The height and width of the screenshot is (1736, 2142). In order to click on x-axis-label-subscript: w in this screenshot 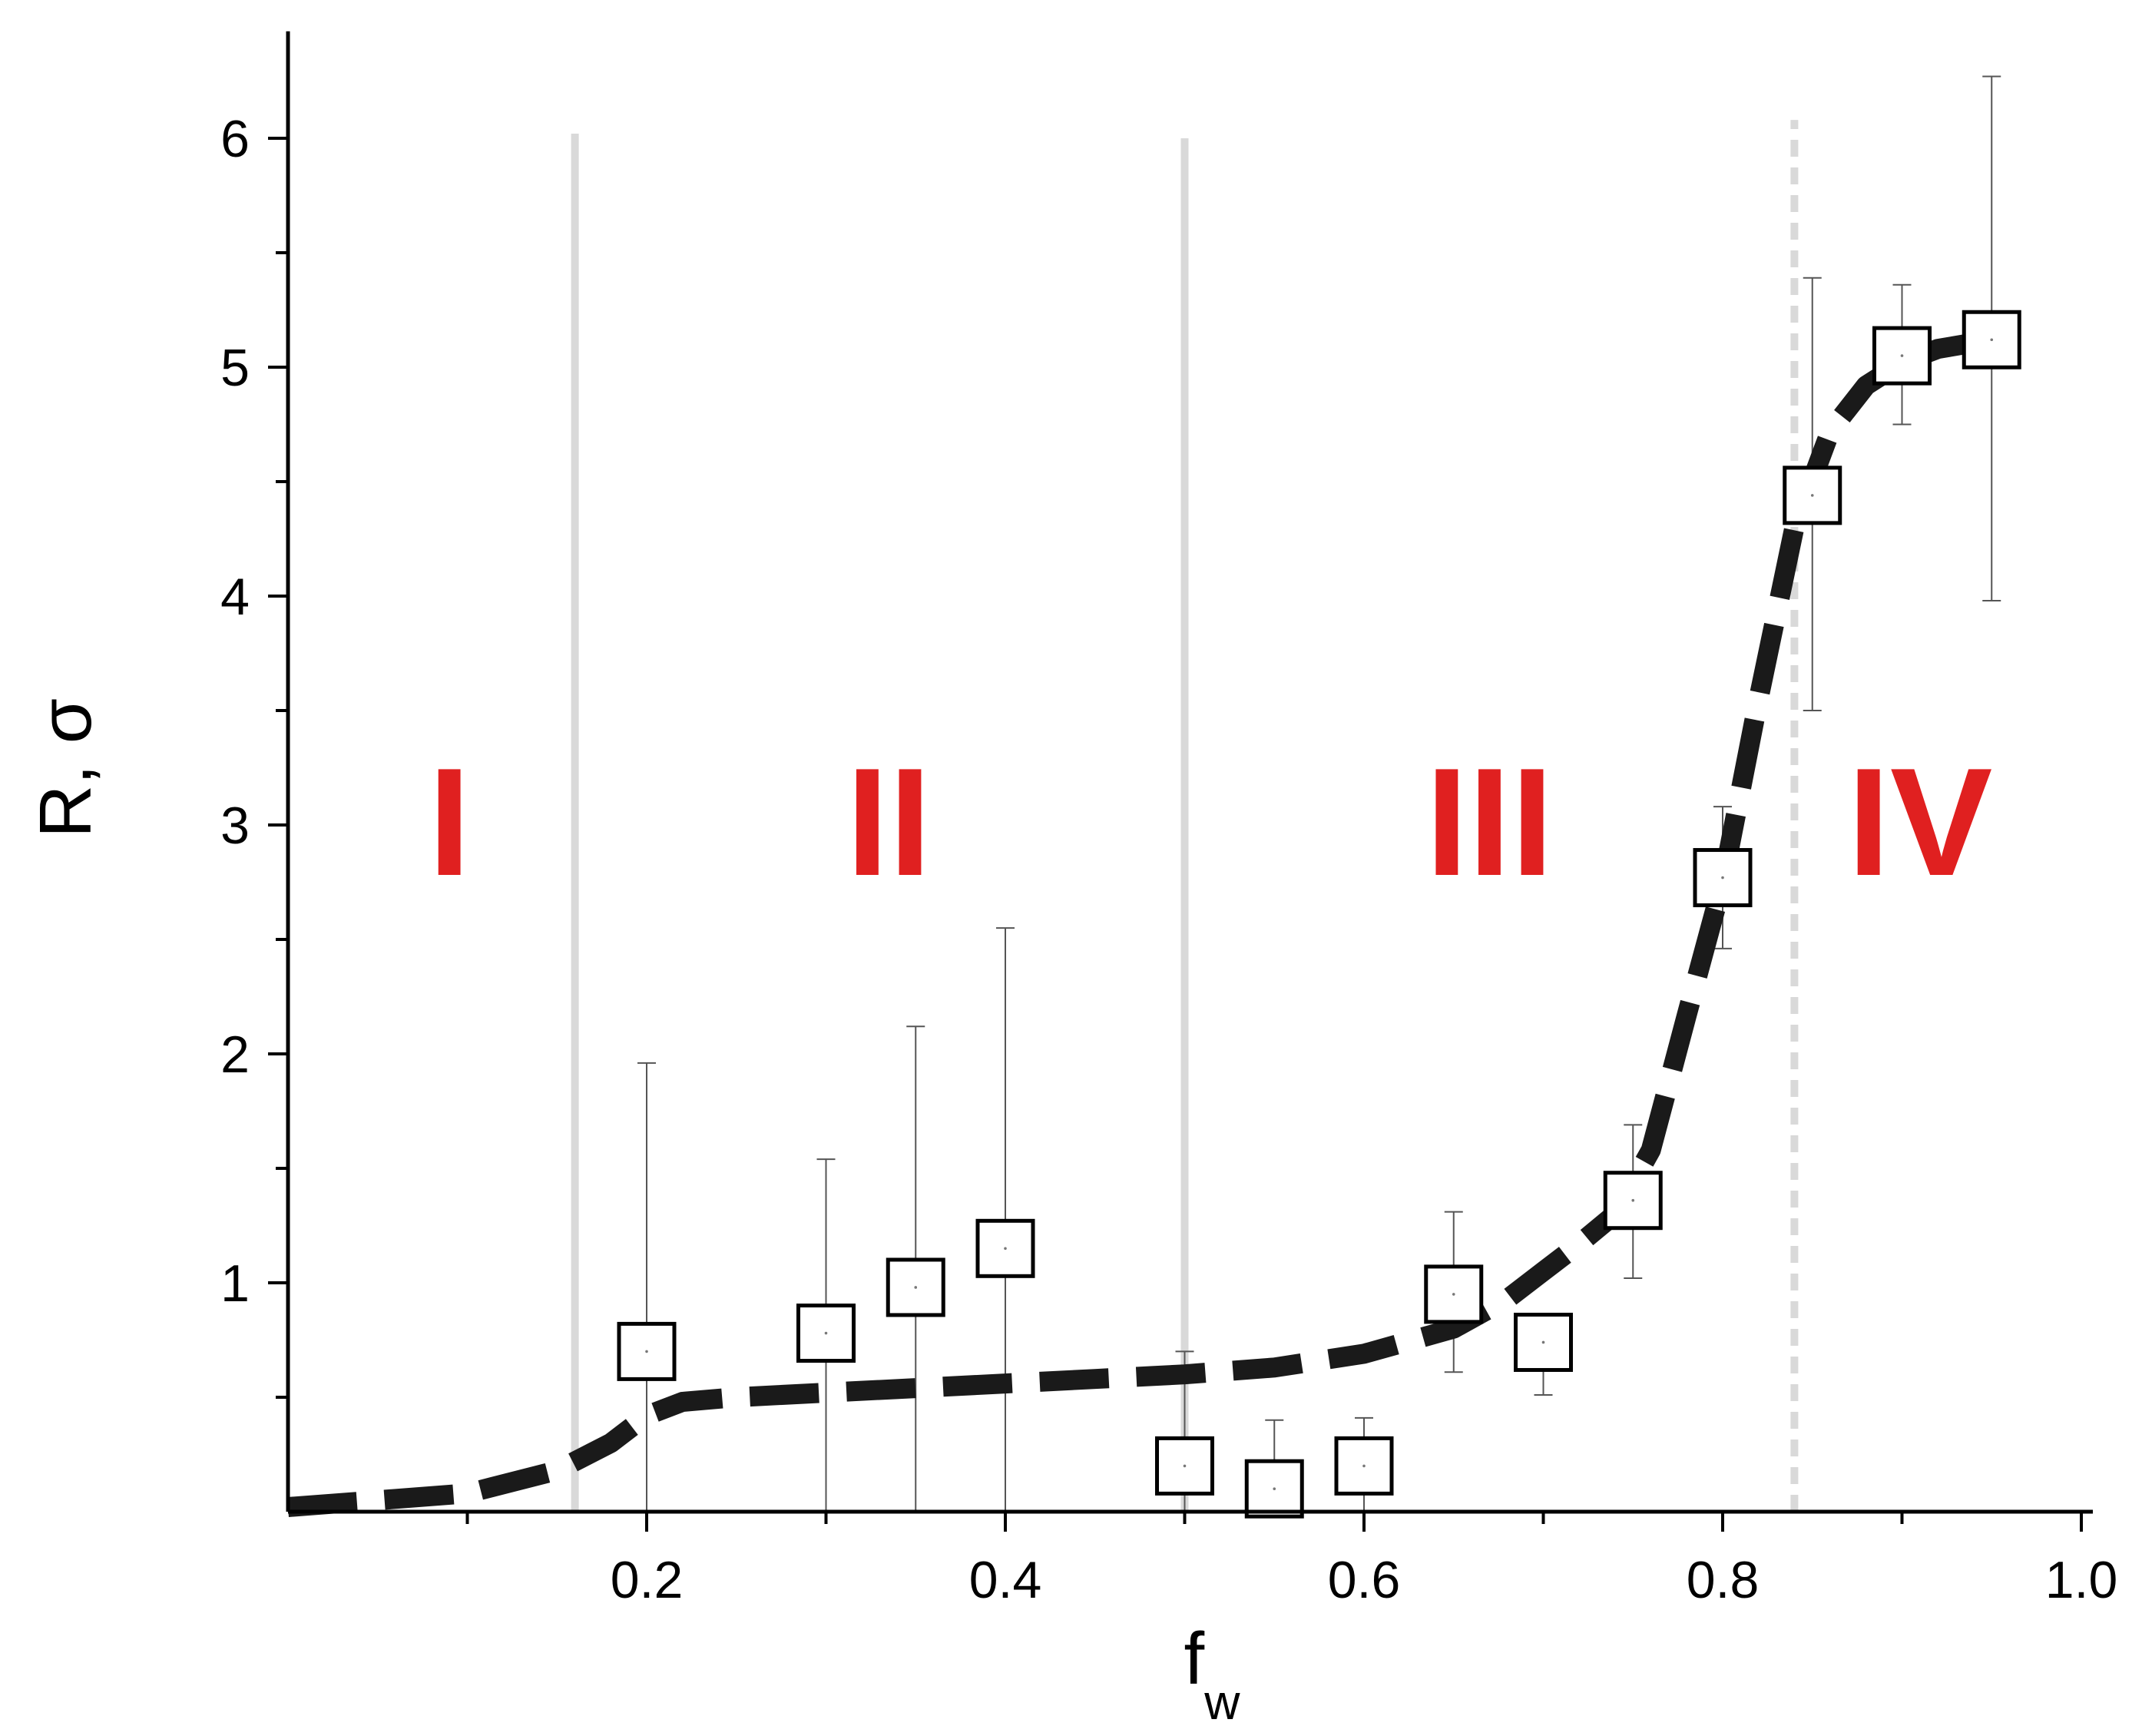, I will do `click(1221, 1702)`.